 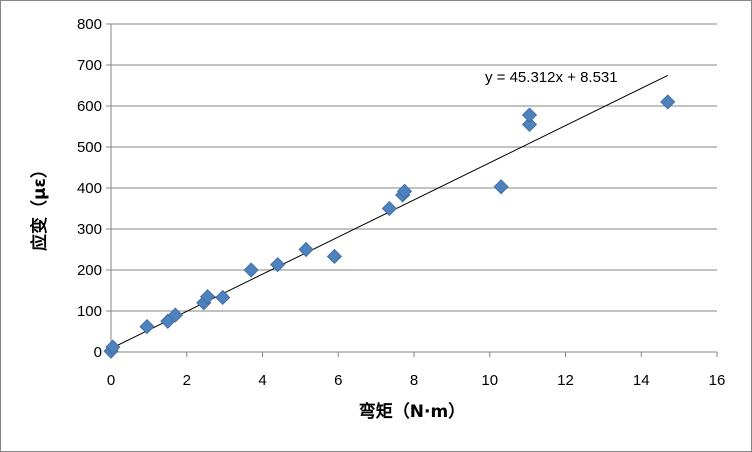 I want to click on x-tick-label: 16, so click(x=717, y=380).